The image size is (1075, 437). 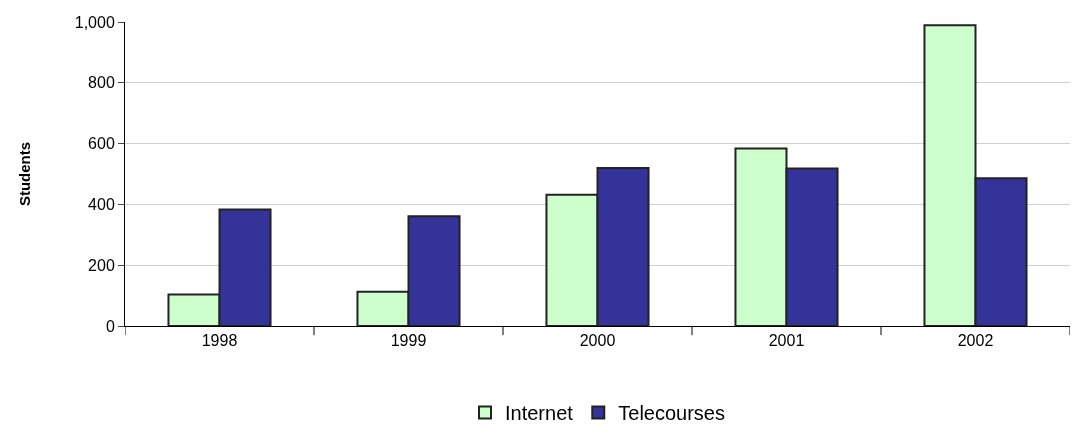 I want to click on y-axis-title: Students, so click(x=24, y=174).